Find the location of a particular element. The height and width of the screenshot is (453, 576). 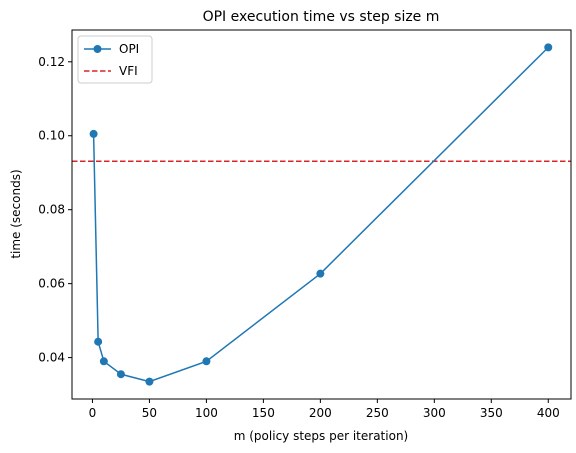

legend: OPI VFI is located at coordinates (115, 59).